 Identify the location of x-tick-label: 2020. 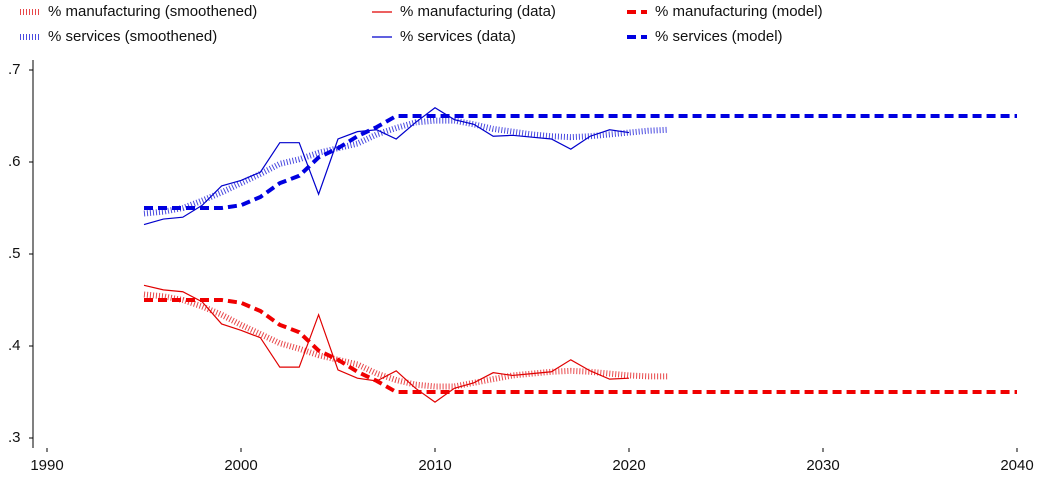
(628, 465).